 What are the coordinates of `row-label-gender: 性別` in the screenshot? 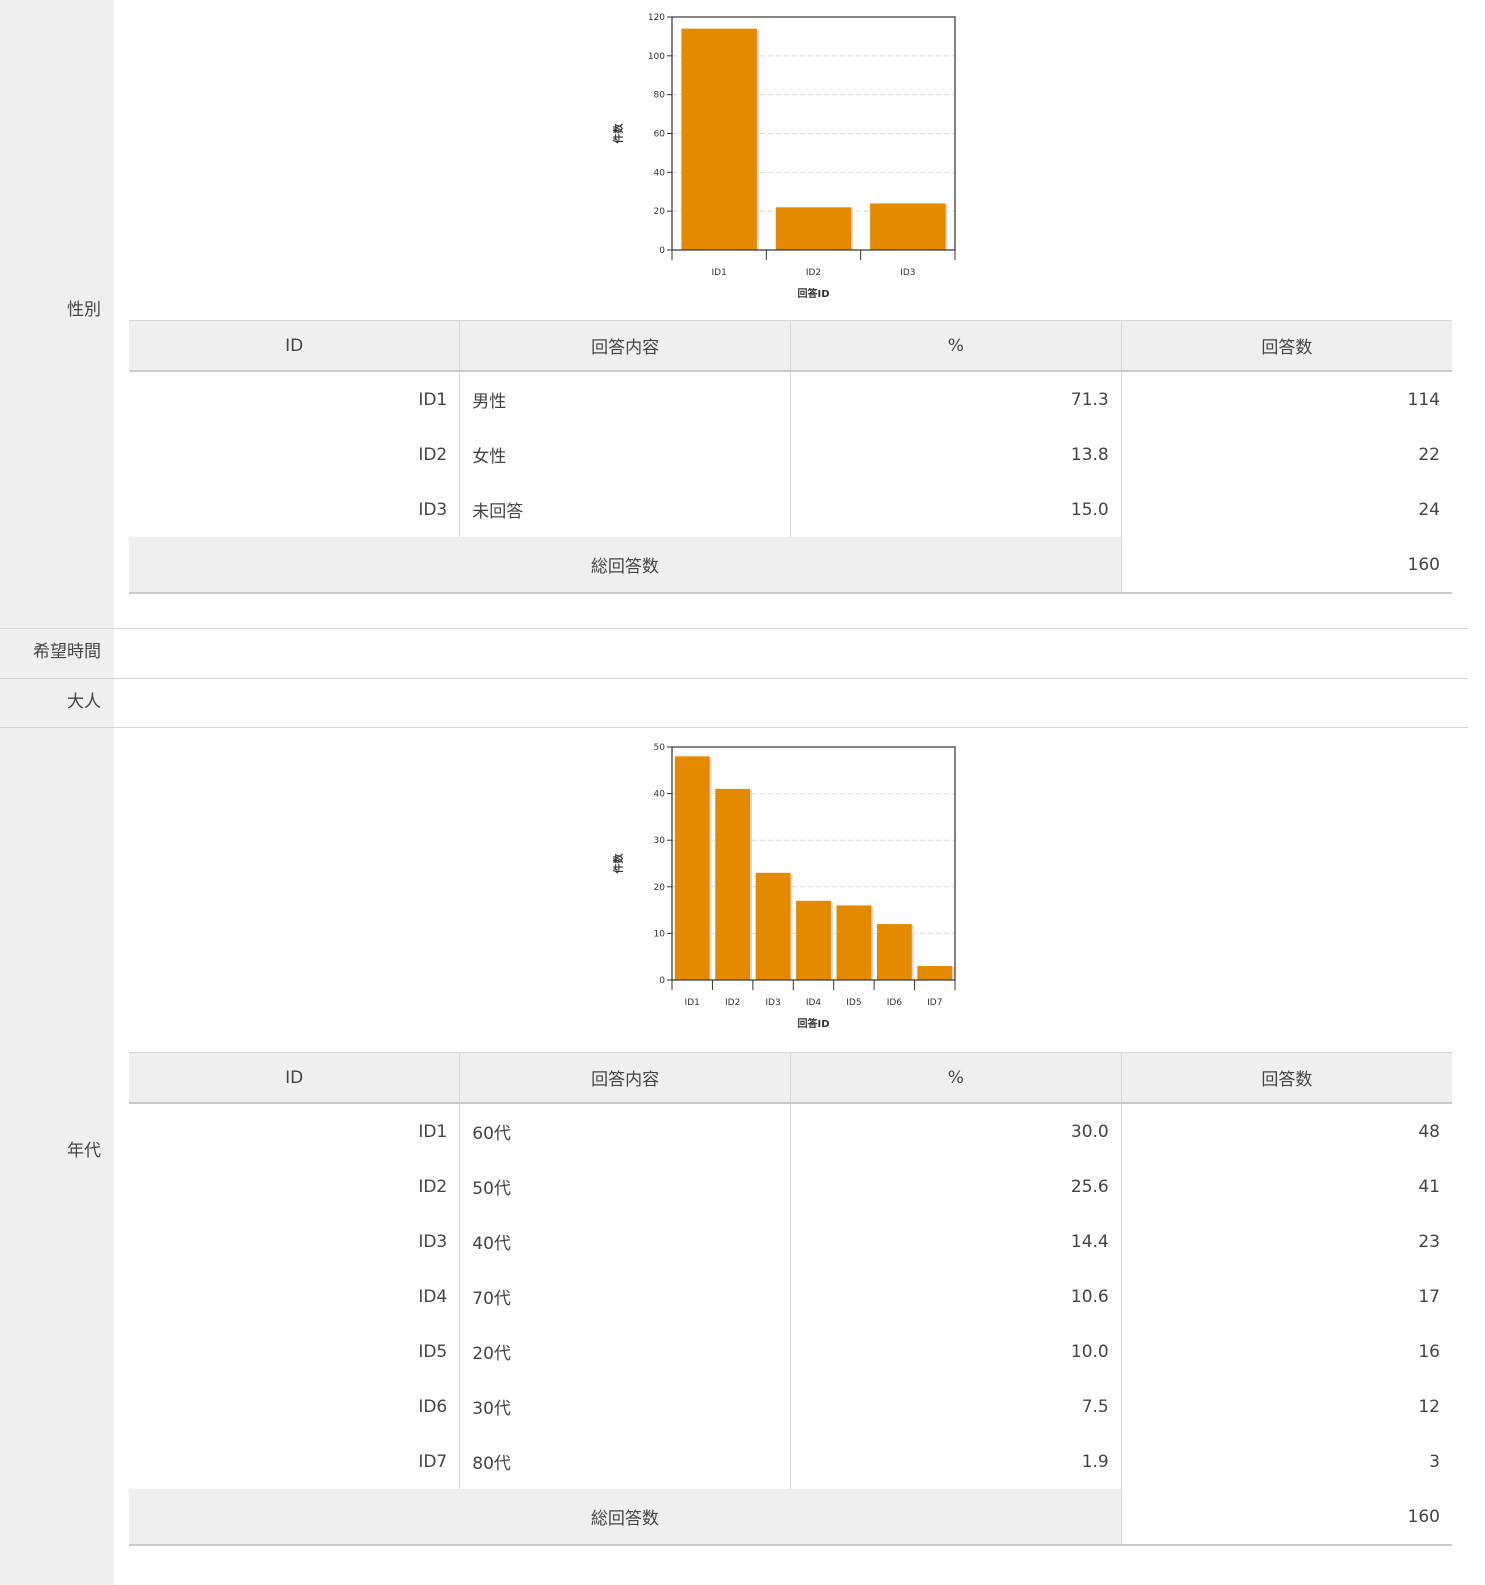 It's located at (84, 310).